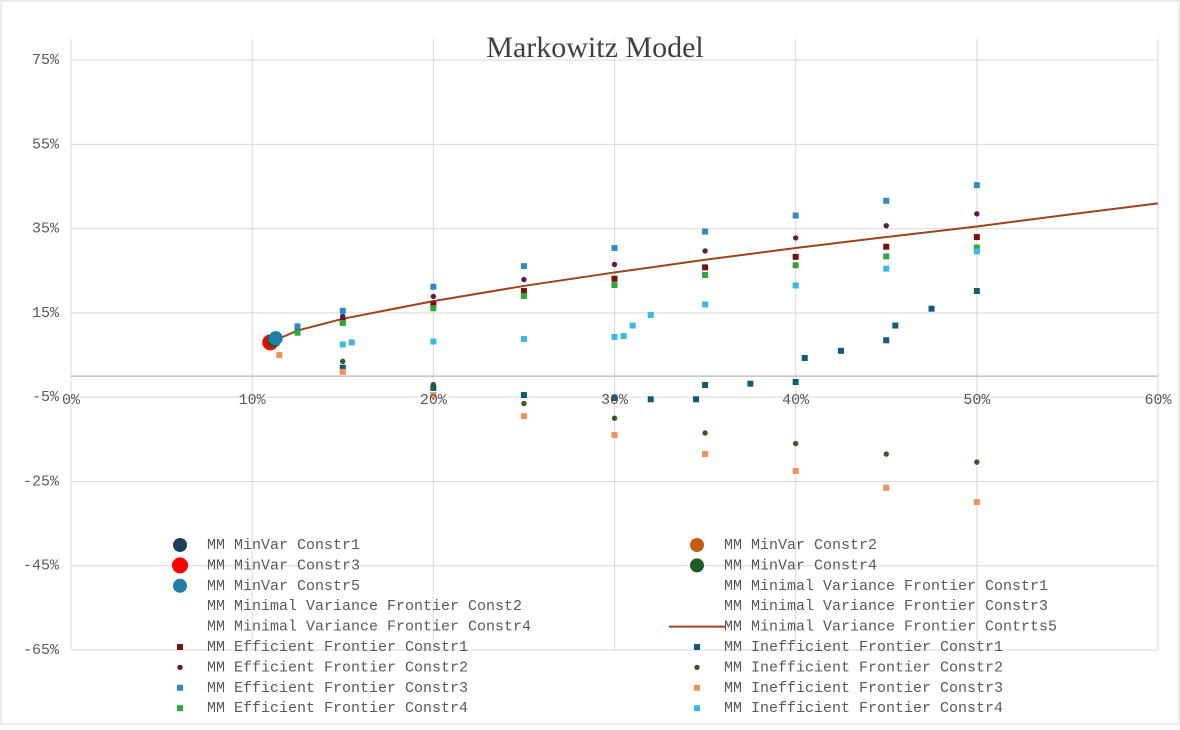 The image size is (1180, 730). Describe the element at coordinates (46, 397) in the screenshot. I see `y-tick-label: -5%` at that location.